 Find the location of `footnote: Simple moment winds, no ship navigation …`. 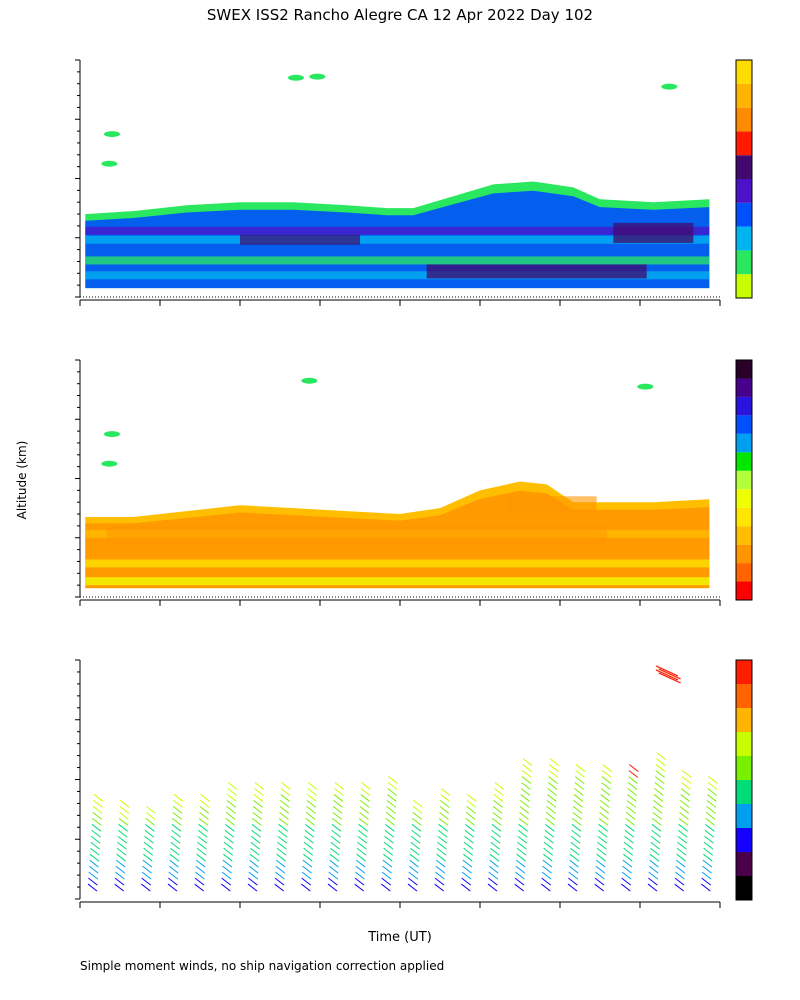

footnote: Simple moment winds, no ship navigation … is located at coordinates (262, 966).